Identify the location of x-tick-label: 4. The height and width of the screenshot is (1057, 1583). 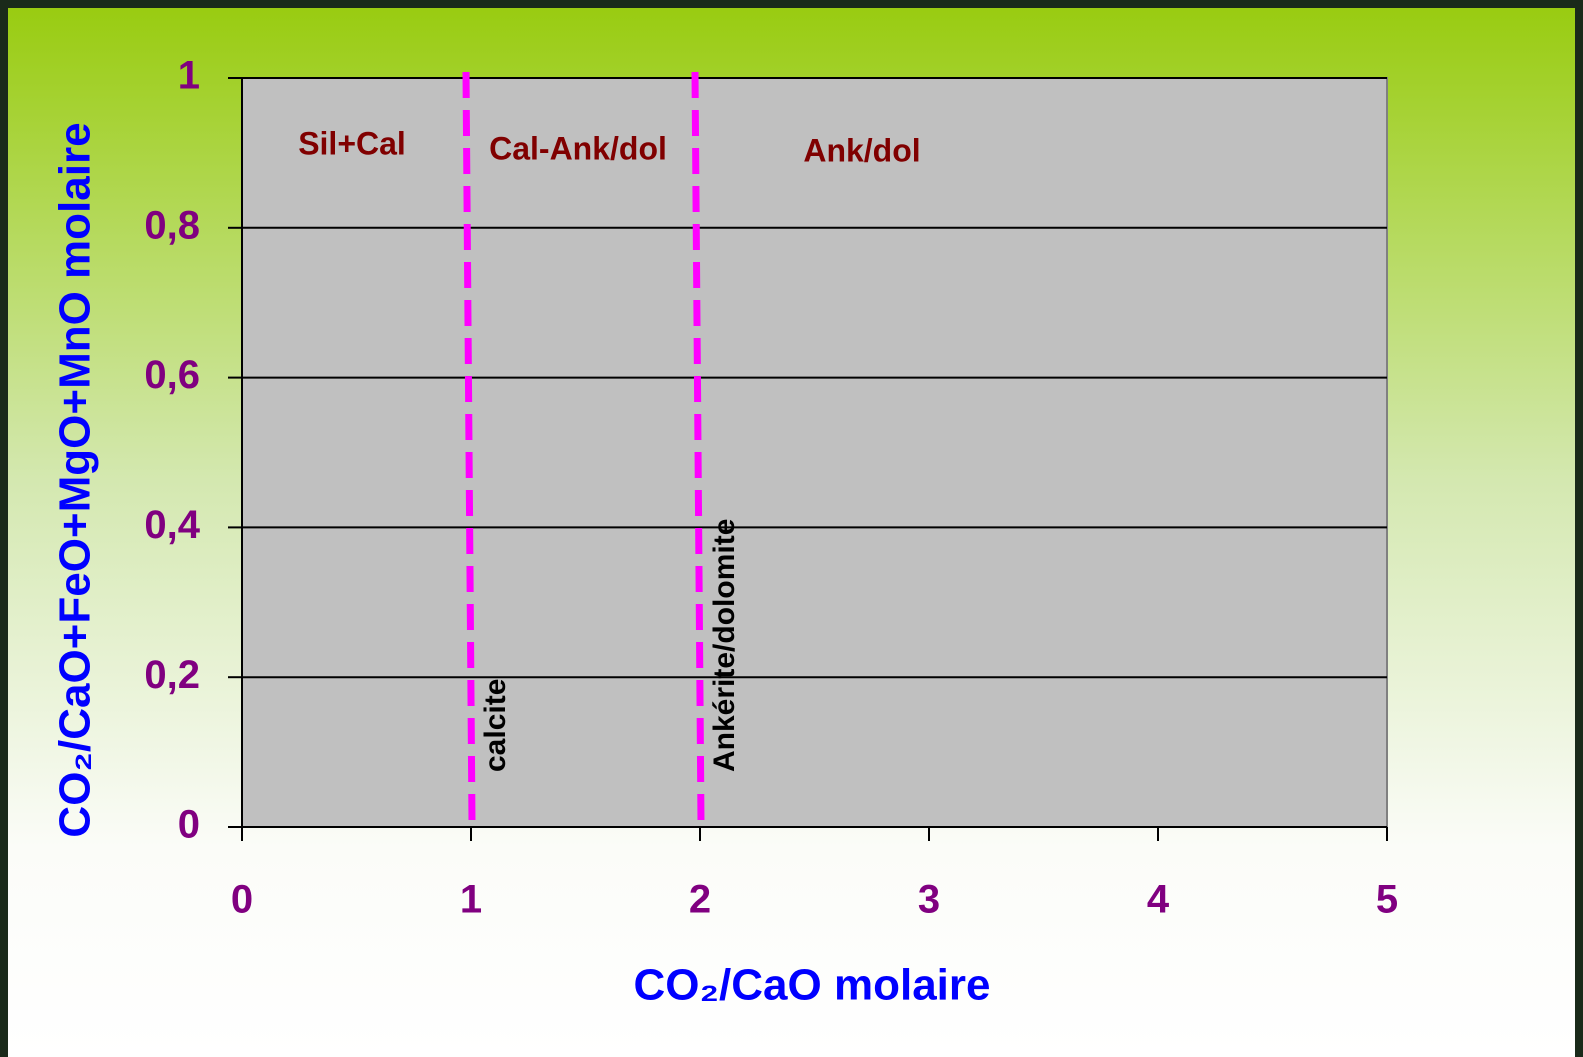
(1158, 900).